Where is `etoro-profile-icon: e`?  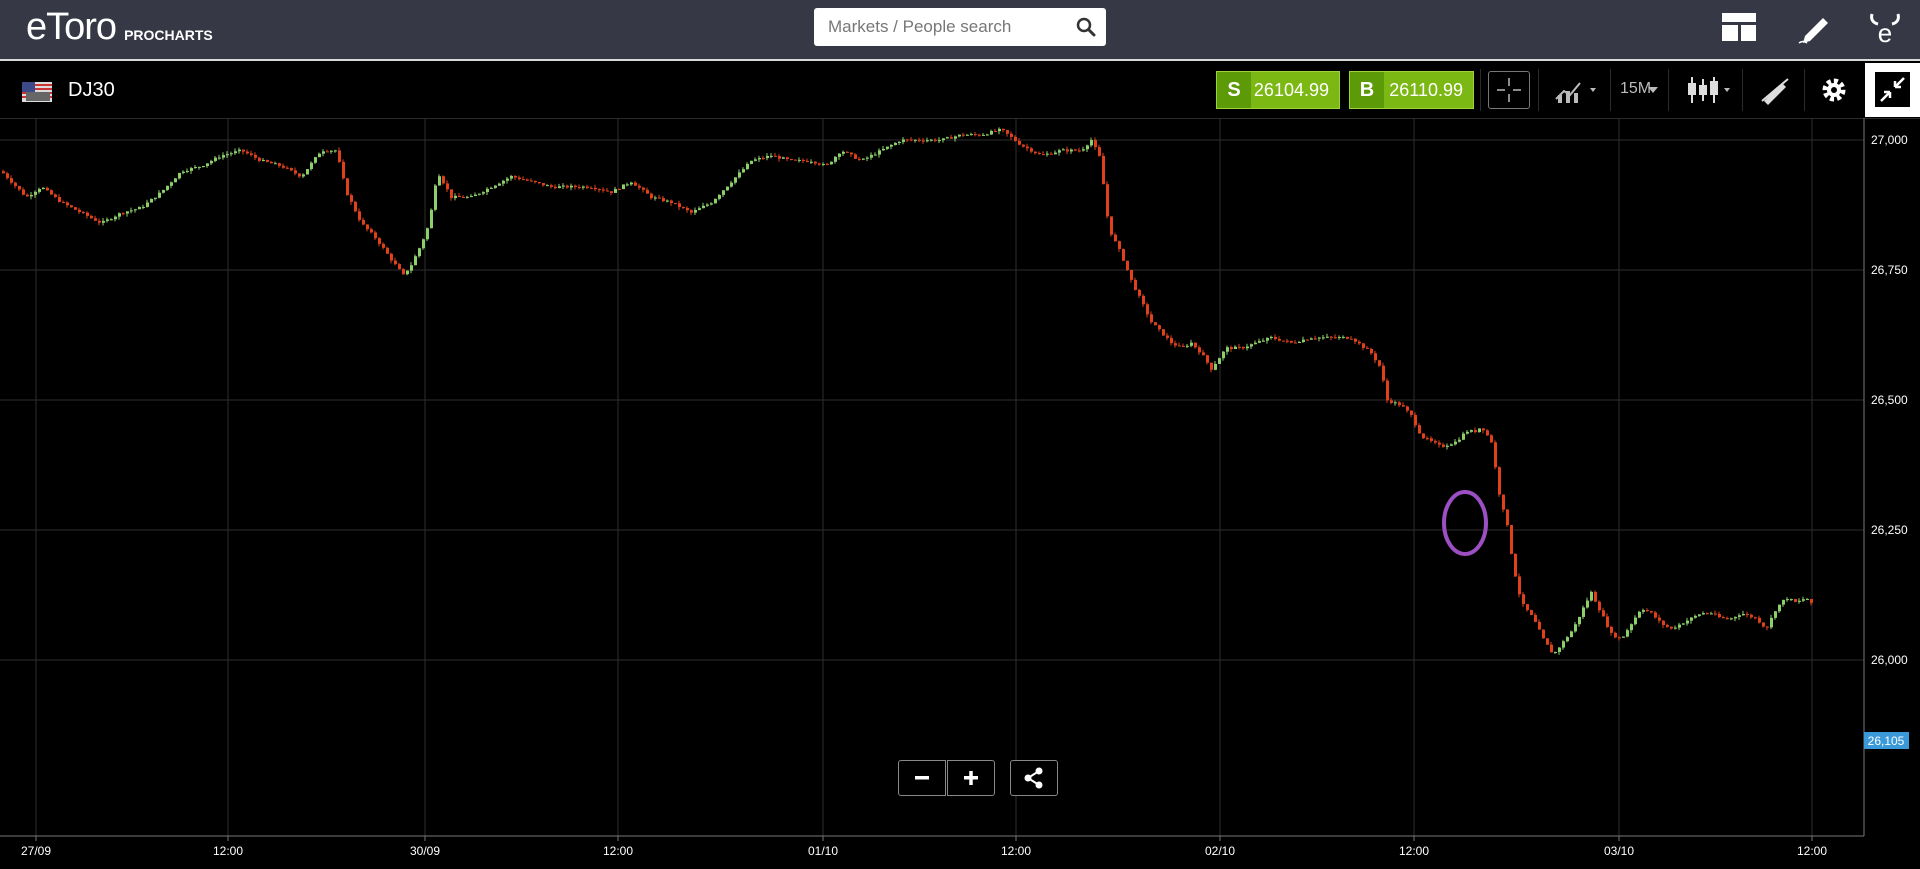
etoro-profile-icon: e is located at coordinates (1885, 27).